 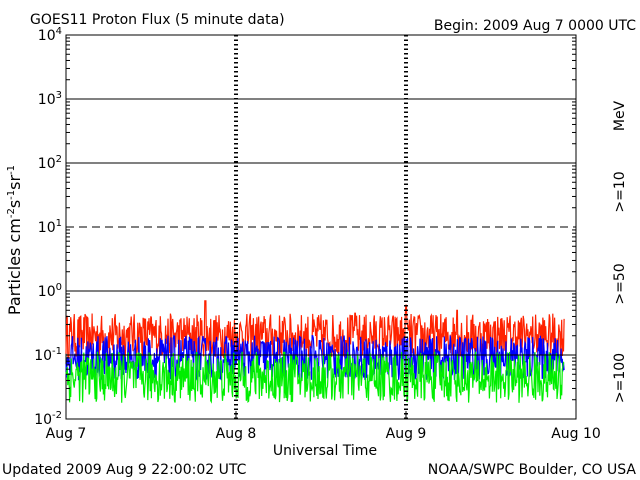 What do you see at coordinates (57, 415) in the screenshot?
I see `y-tick-exponent: -2` at bounding box center [57, 415].